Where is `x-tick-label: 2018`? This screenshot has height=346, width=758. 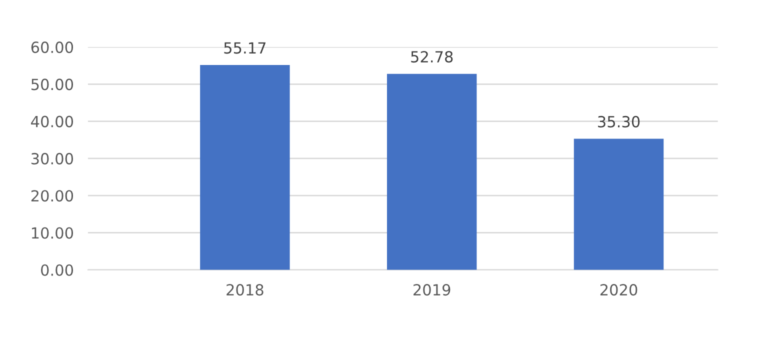
x-tick-label: 2018 is located at coordinates (245, 290).